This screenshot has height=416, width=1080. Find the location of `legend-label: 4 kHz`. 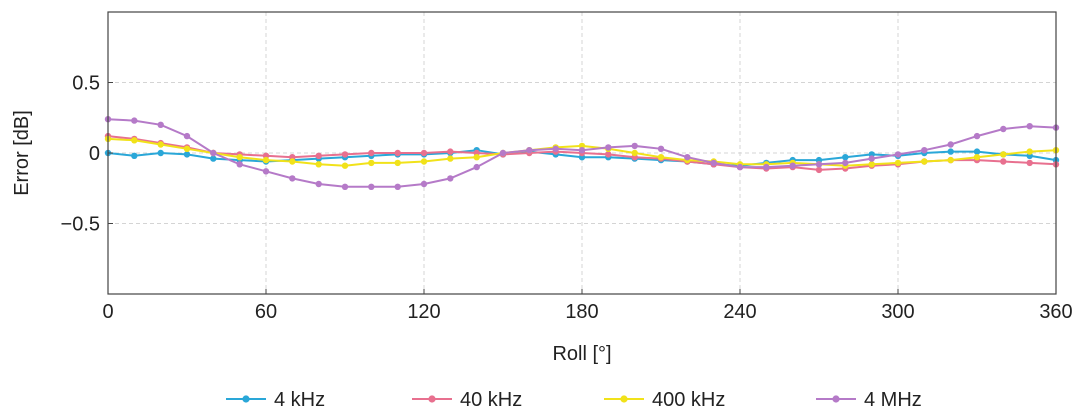

legend-label: 4 kHz is located at coordinates (299, 400).